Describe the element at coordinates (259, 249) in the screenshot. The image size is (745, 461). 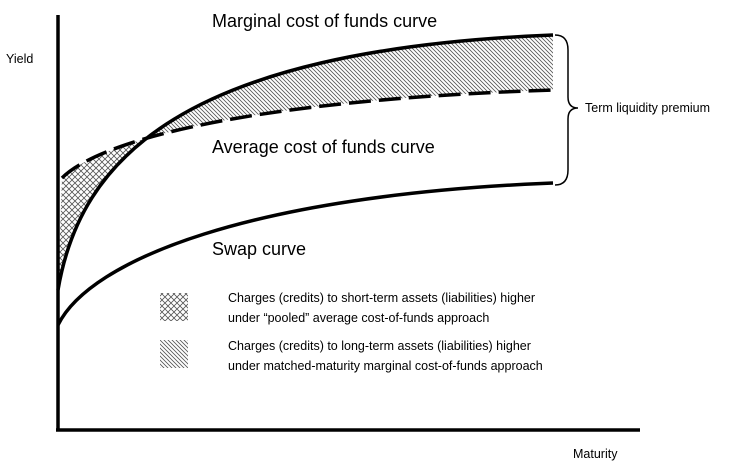
I see `curve-label: Swap curve` at that location.